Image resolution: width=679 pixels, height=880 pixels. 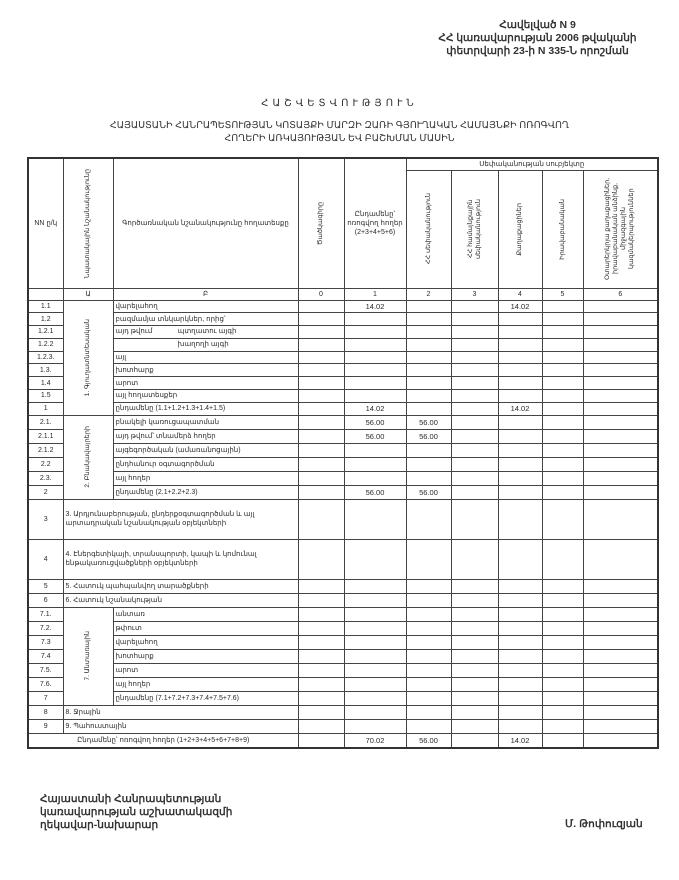 I want to click on row-number: 1, so click(x=45, y=408).